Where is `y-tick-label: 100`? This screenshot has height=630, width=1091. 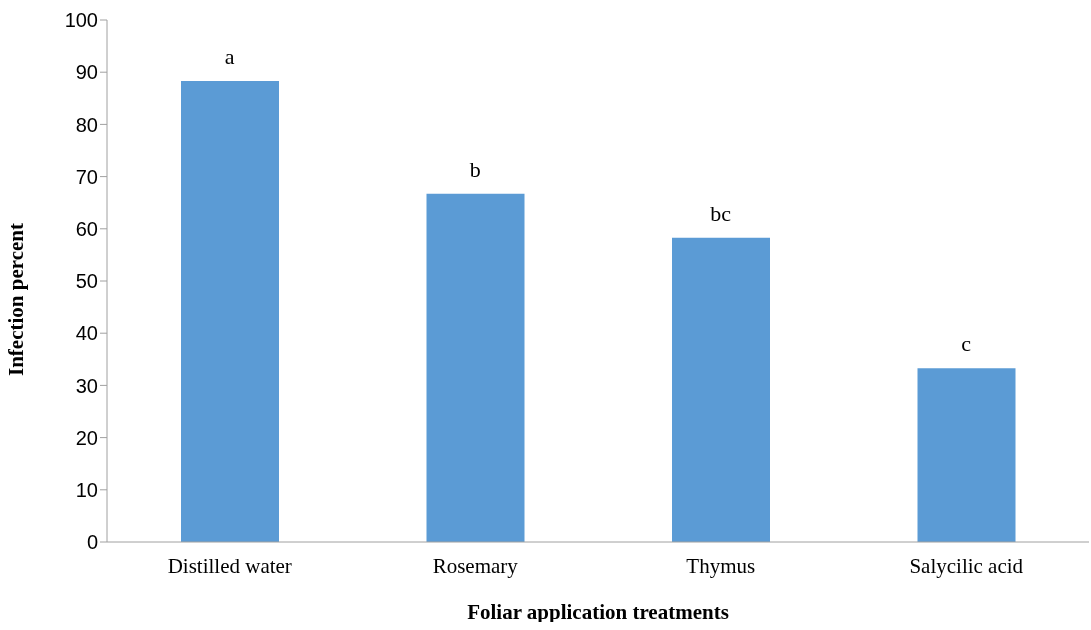
y-tick-label: 100 is located at coordinates (81, 20).